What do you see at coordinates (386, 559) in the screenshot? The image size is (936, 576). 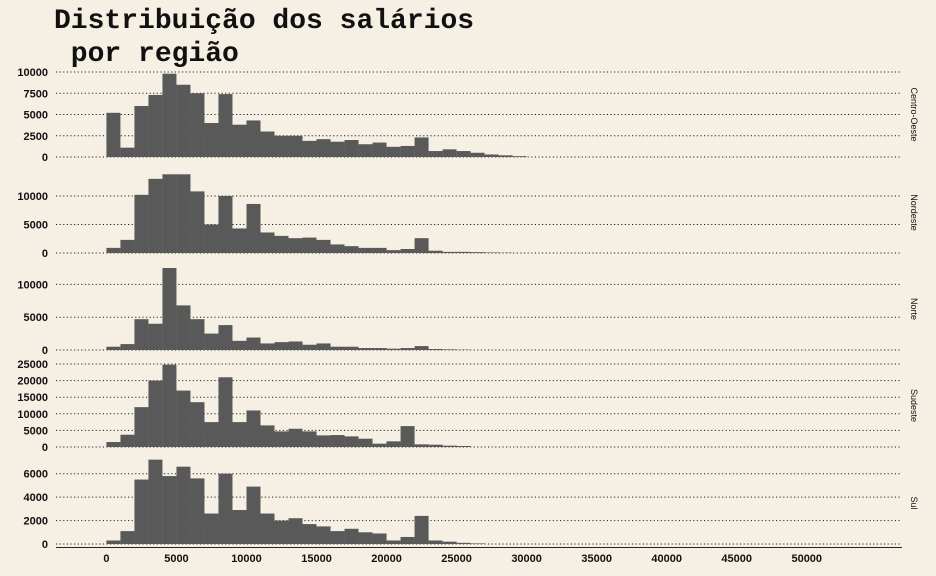 I see `x-tick-label: 20000` at bounding box center [386, 559].